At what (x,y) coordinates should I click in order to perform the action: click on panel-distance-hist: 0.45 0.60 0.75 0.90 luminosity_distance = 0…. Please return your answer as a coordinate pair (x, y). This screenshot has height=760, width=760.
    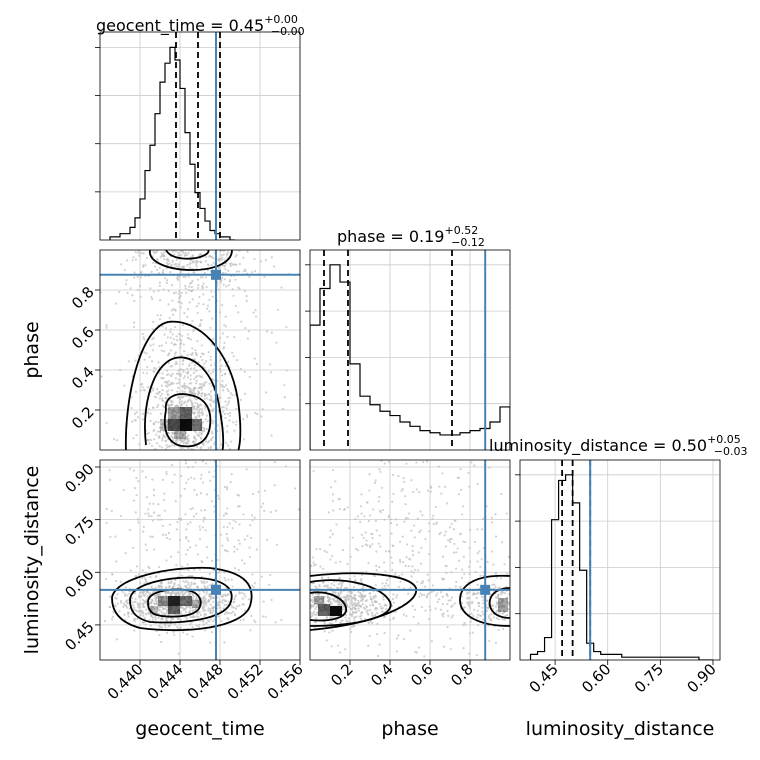
    Looking at the image, I should click on (618, 564).